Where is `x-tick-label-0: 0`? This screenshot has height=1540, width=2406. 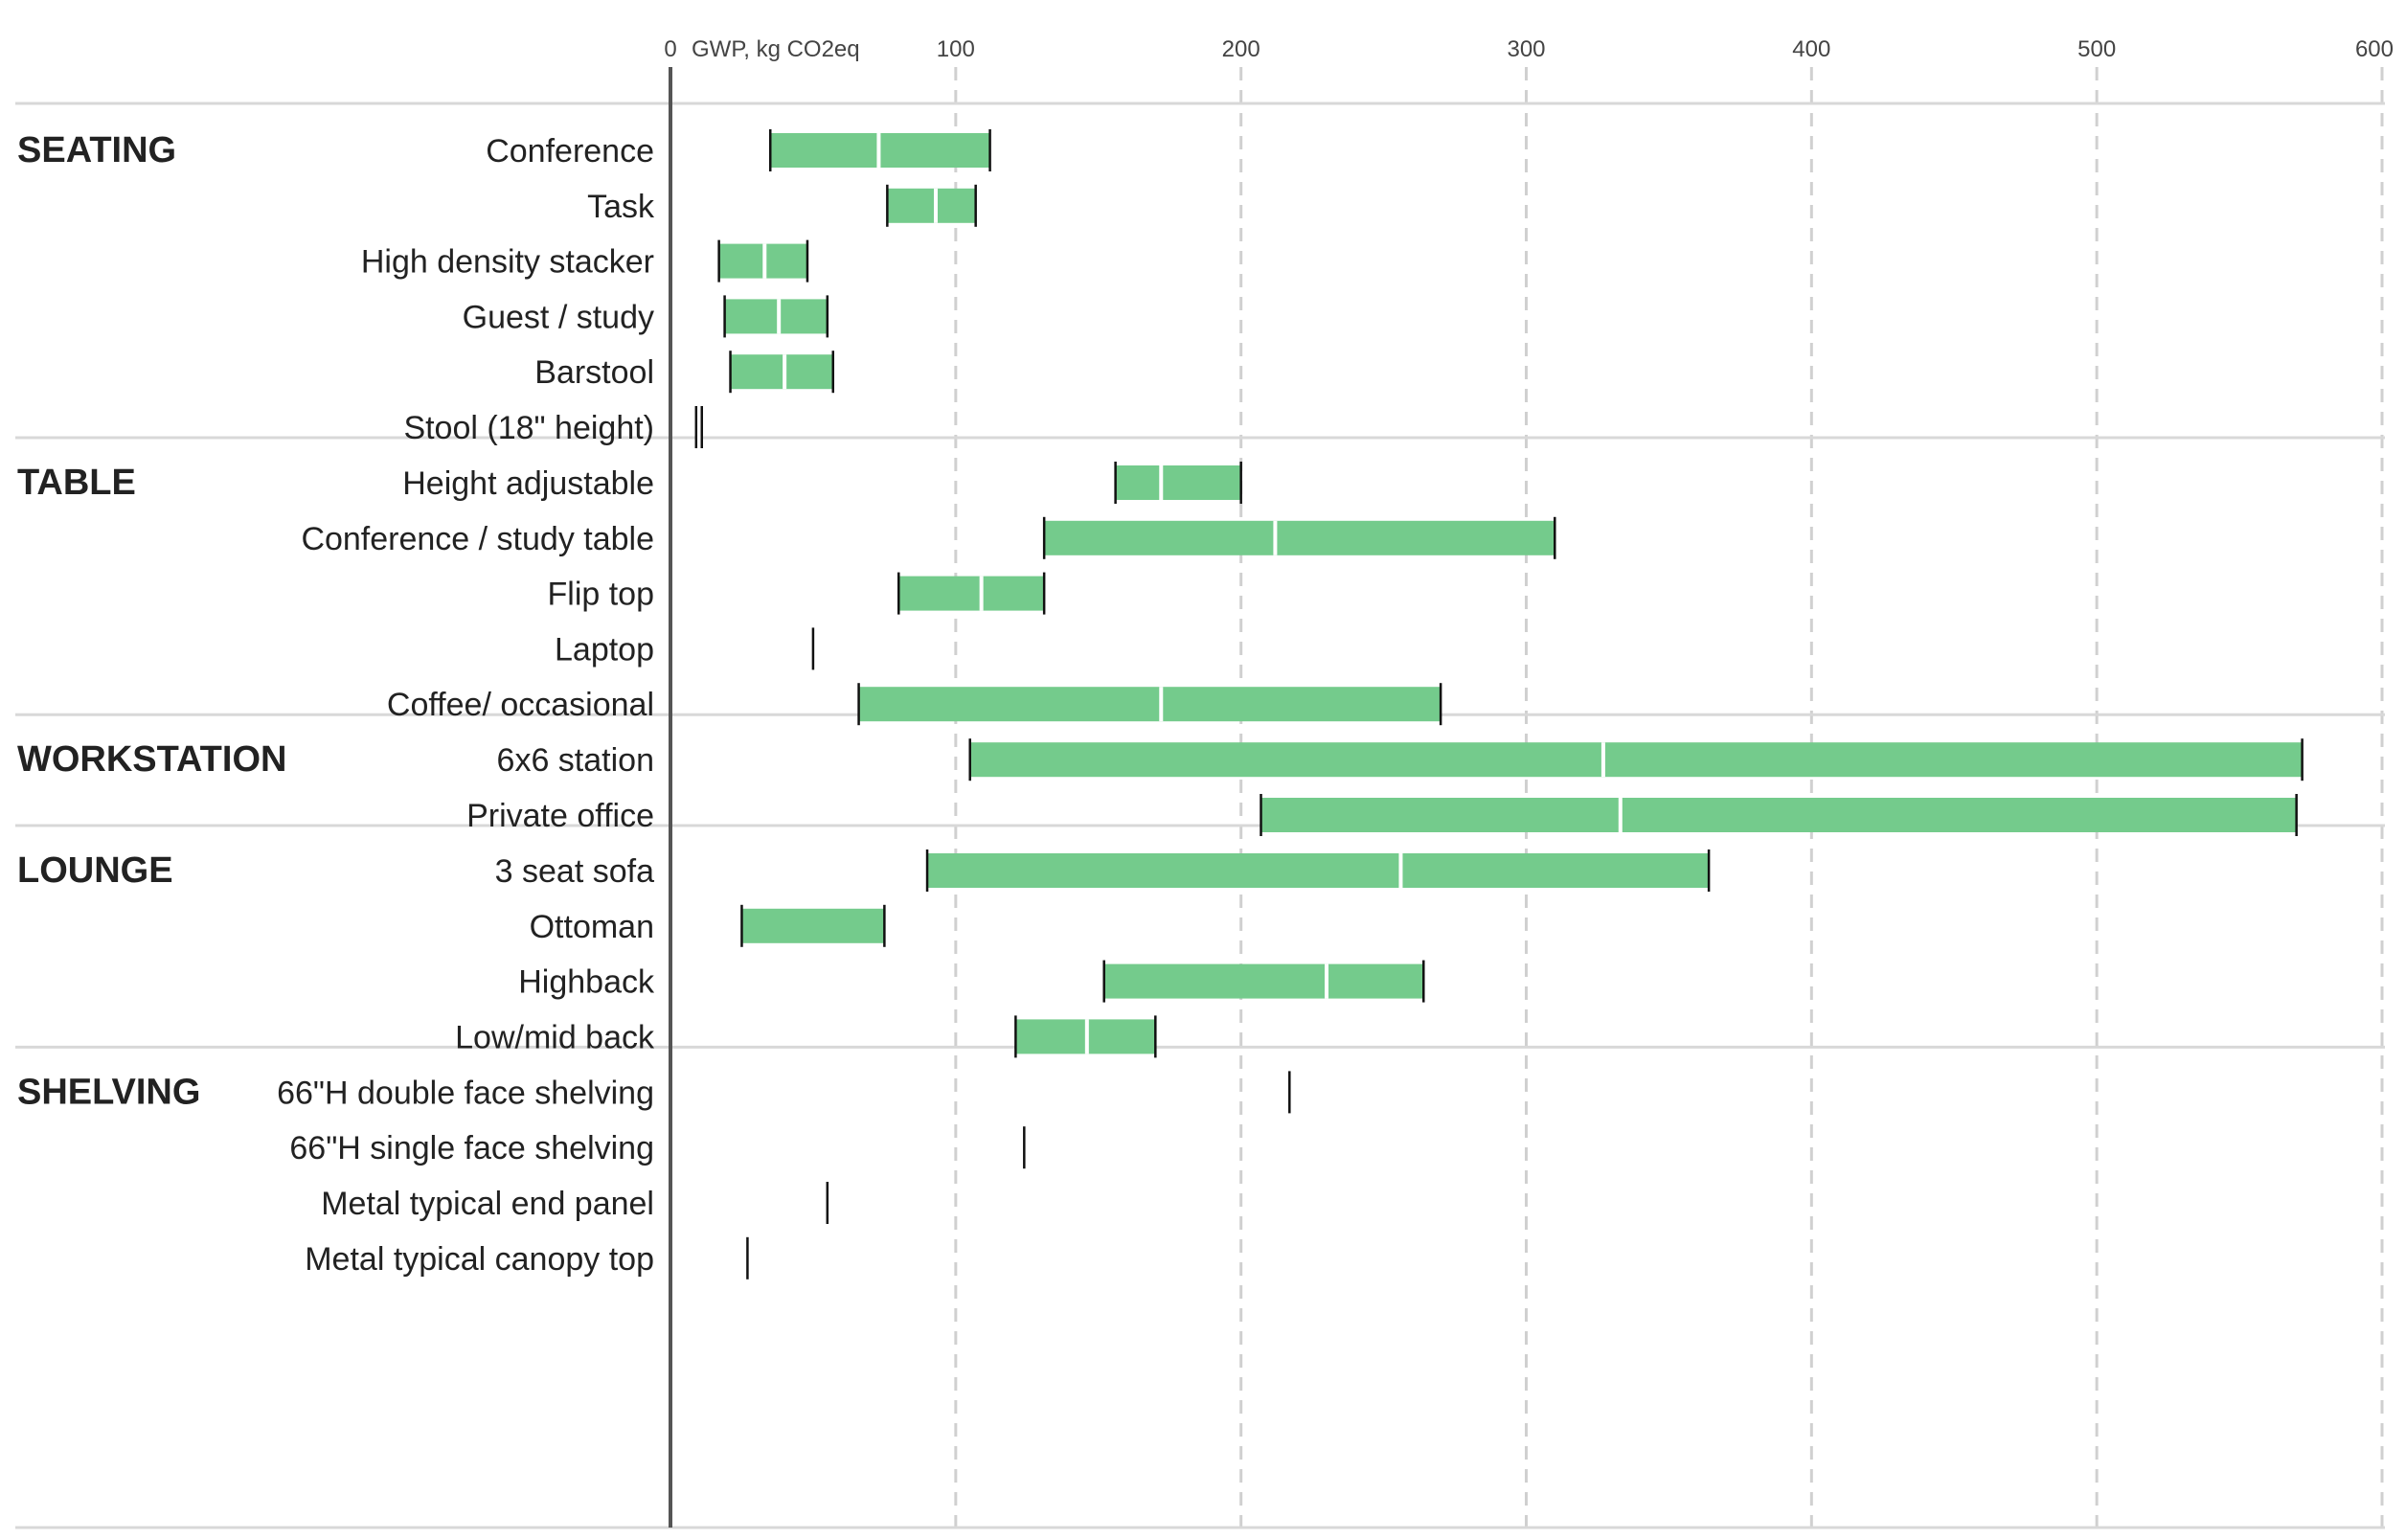
x-tick-label-0: 0 is located at coordinates (670, 49).